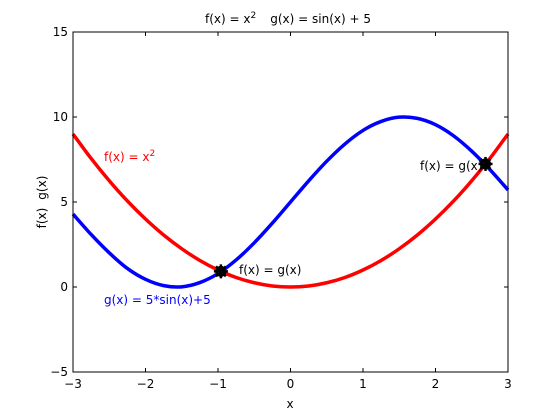 This screenshot has width=560, height=420. Describe the element at coordinates (436, 384) in the screenshot. I see `x-tick-label-5: 2` at that location.